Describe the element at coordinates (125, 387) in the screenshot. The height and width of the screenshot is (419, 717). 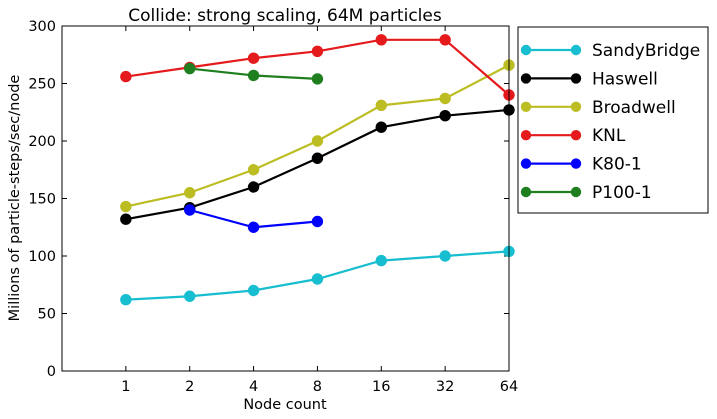
I see `x-tick-label: 1` at that location.